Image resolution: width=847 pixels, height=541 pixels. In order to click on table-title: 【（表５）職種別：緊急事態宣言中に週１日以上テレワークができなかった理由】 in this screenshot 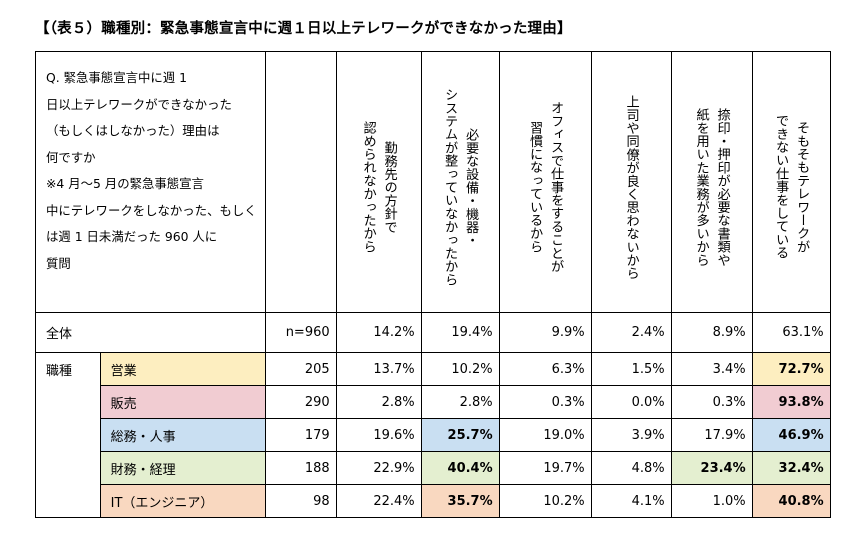, I will do `click(303, 29)`.